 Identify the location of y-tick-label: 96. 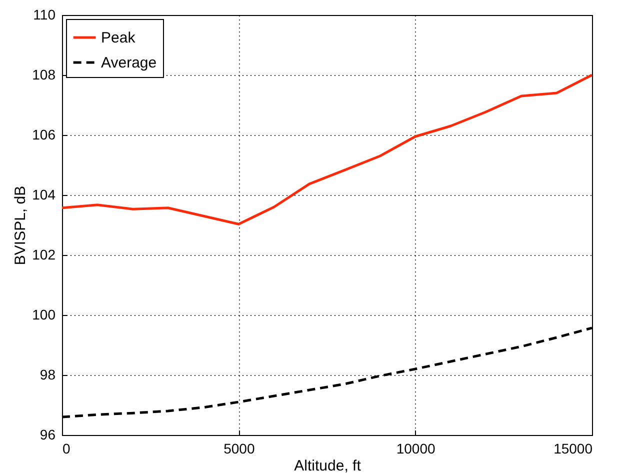
(48, 434).